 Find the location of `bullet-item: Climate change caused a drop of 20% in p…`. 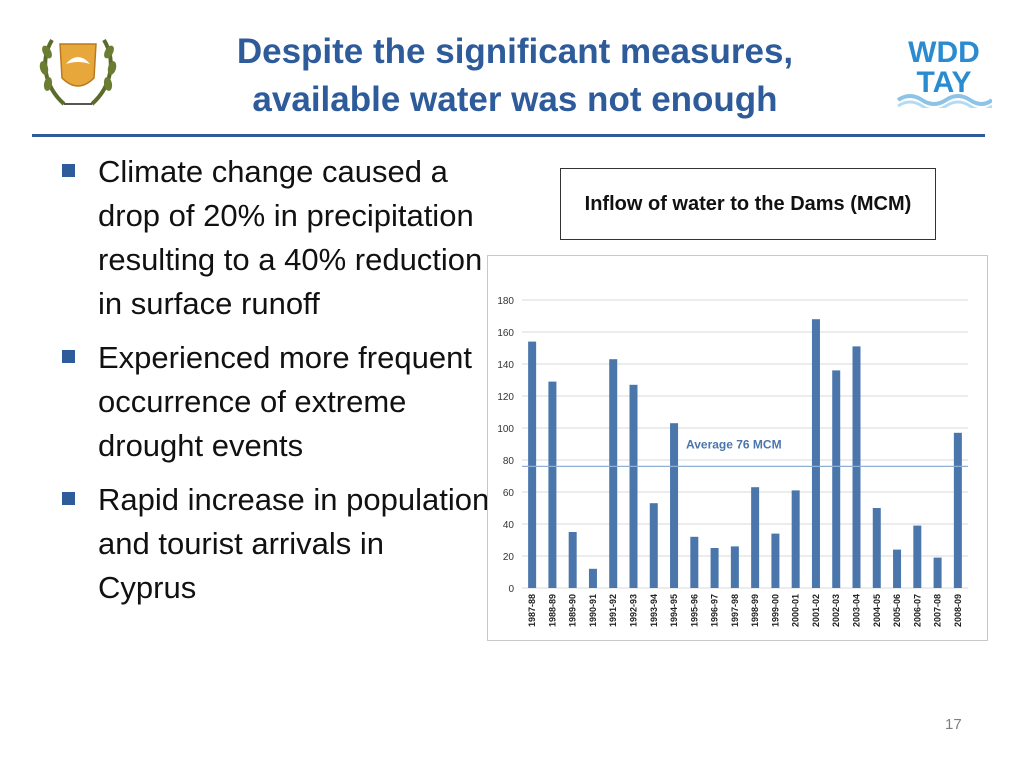

bullet-item: Climate change caused a drop of 20% in p… is located at coordinates (275, 238).